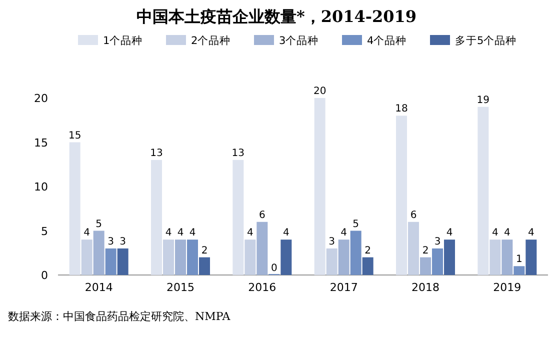 The width and height of the screenshot is (553, 337). Describe the element at coordinates (276, 16) in the screenshot. I see `chart-title: 中国本土疫苗企业数量*，2014-2019` at that location.